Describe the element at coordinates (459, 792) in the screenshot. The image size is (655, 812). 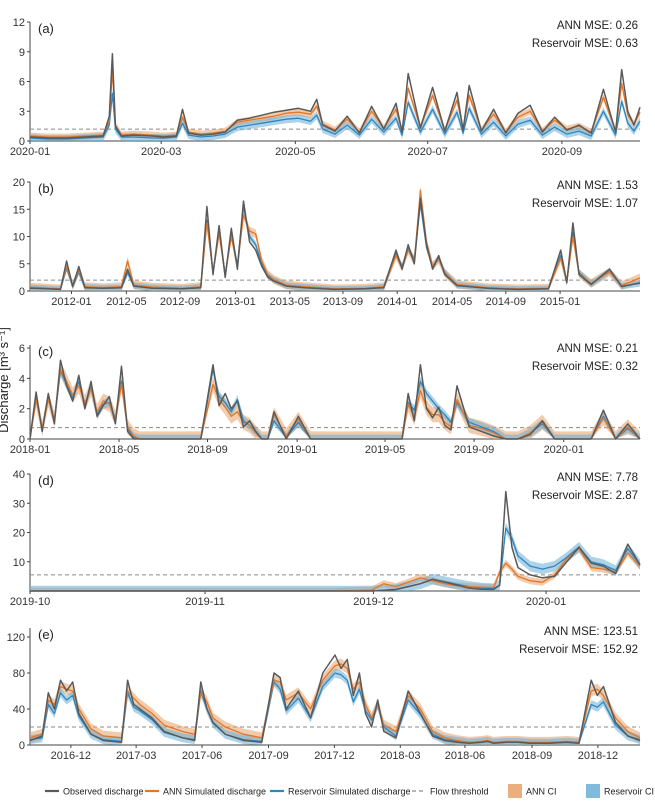
I see `legend-label: Flow threshold` at that location.